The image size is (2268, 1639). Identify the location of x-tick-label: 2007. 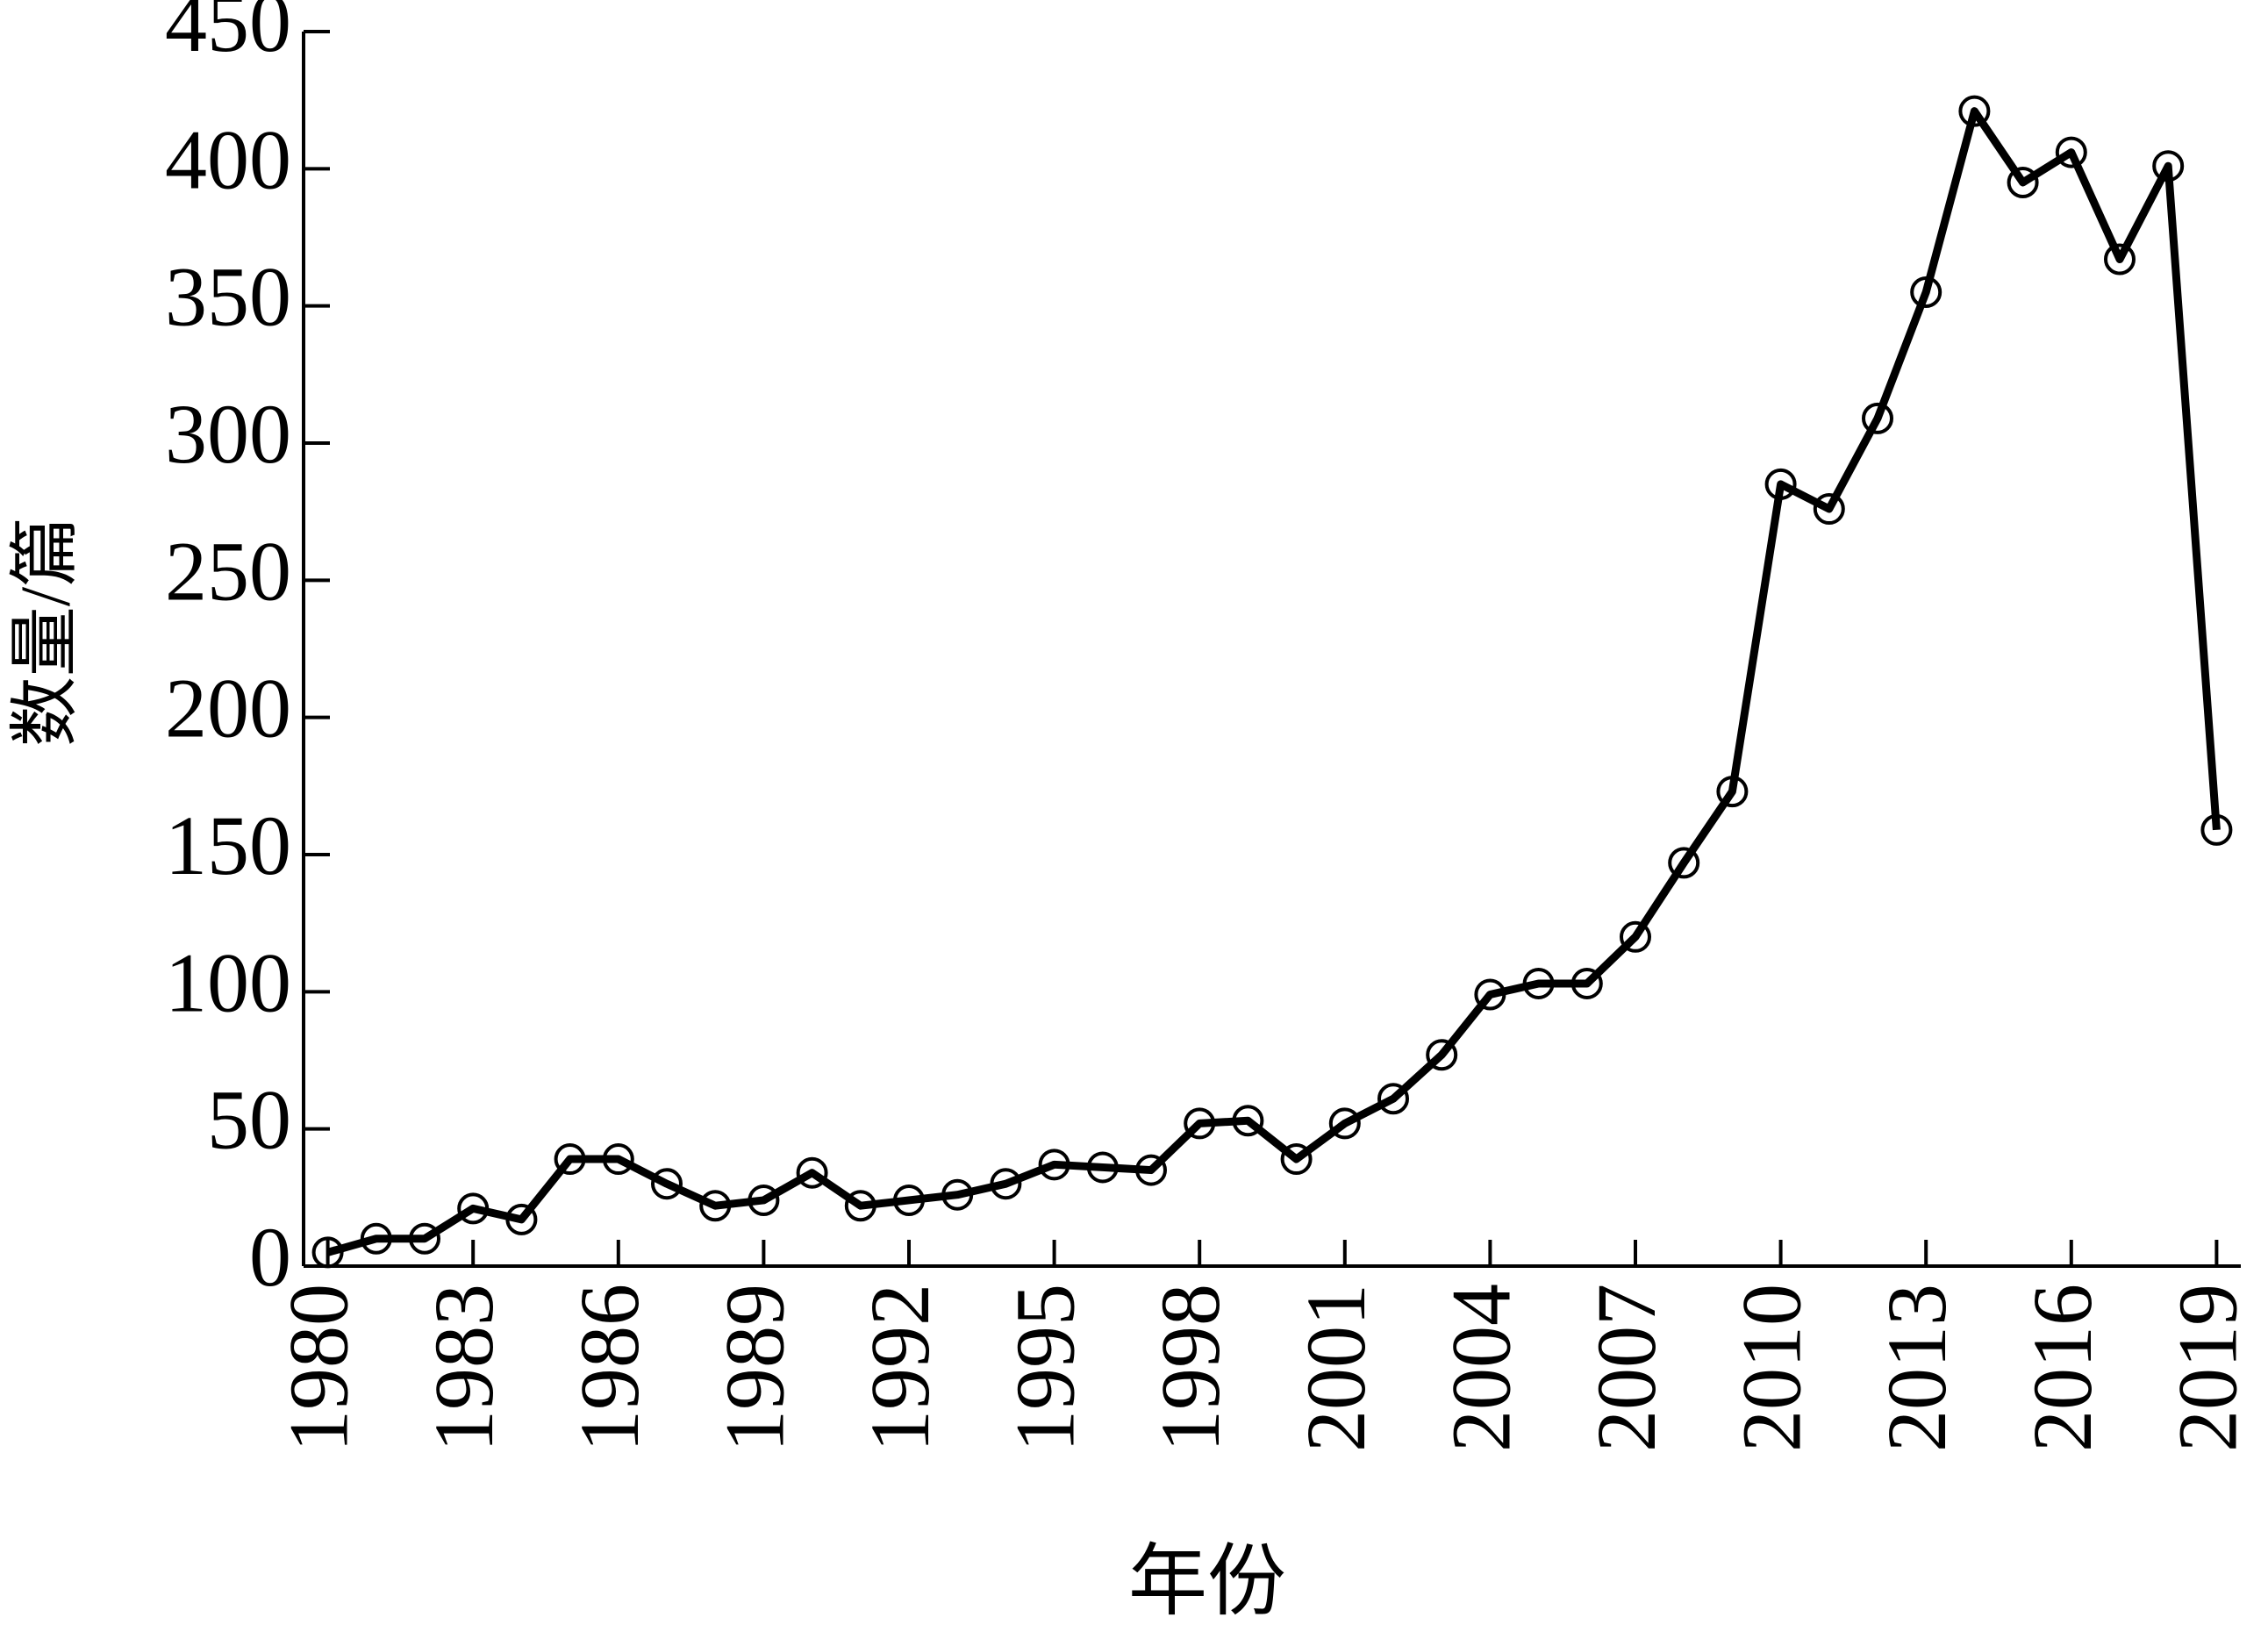
(1626, 1368).